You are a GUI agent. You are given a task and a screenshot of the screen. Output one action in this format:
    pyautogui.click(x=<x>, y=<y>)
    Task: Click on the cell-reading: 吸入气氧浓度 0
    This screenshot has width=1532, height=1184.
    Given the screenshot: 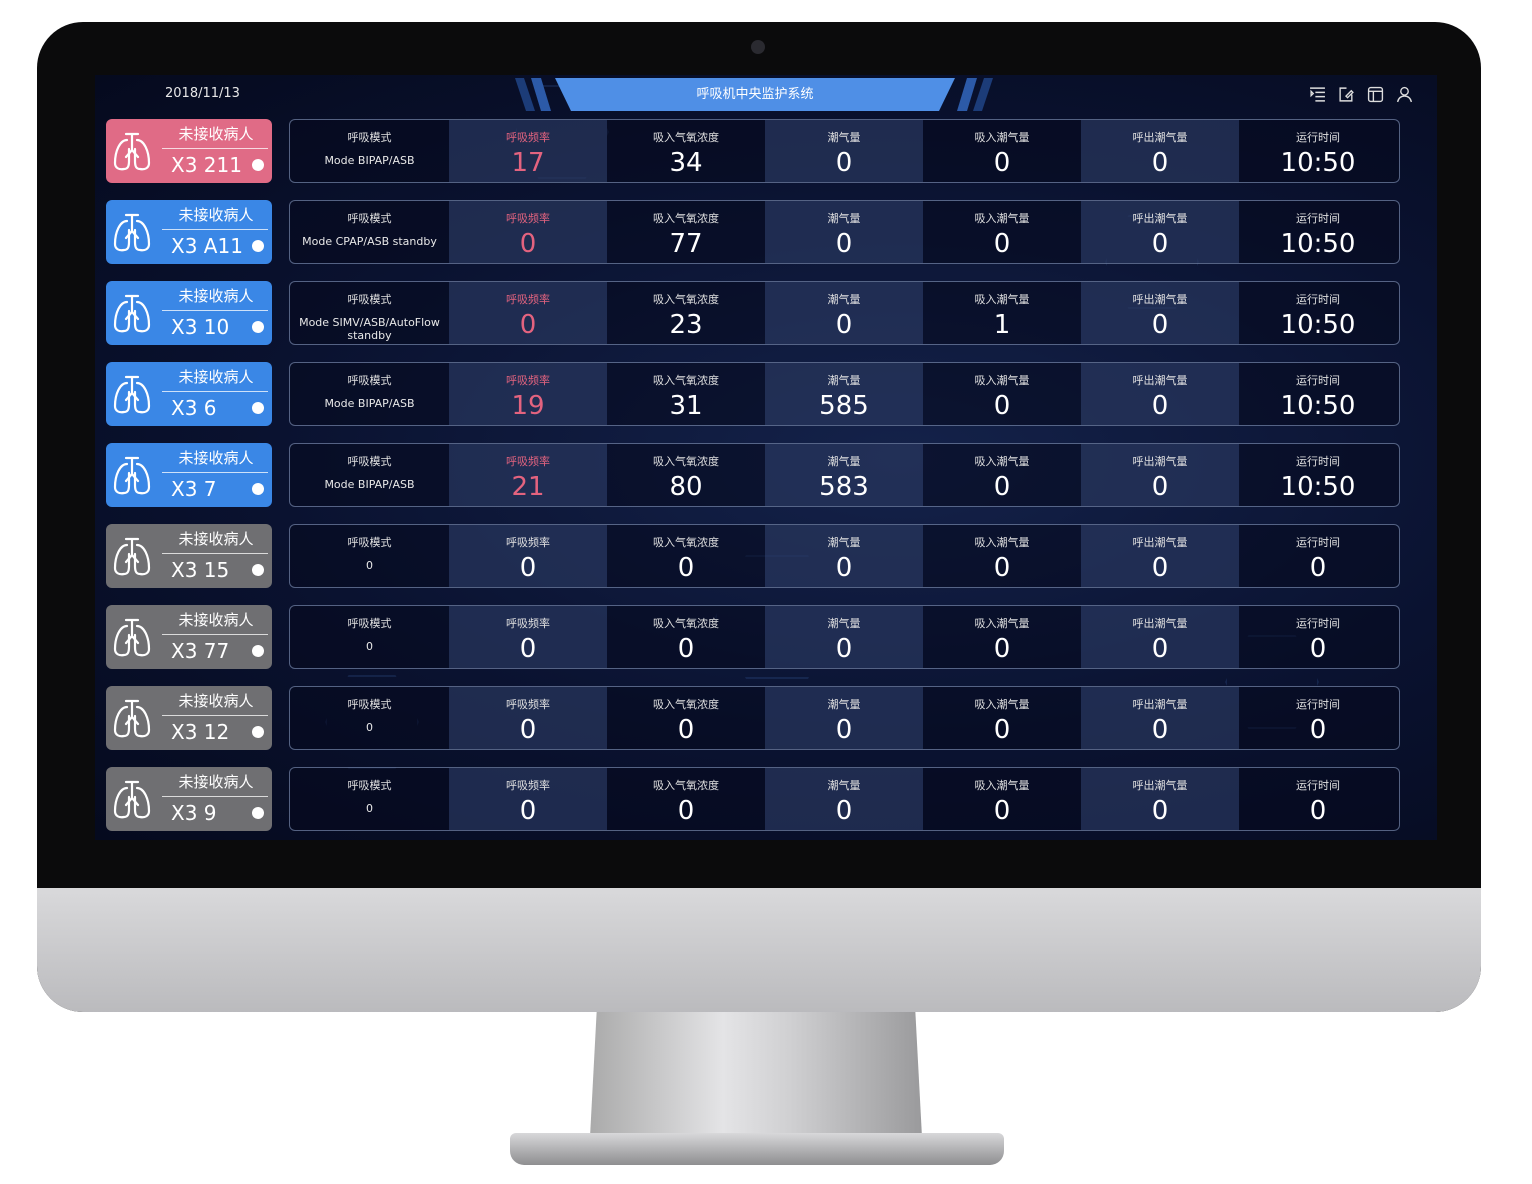 What is the action you would take?
    pyautogui.click(x=686, y=637)
    